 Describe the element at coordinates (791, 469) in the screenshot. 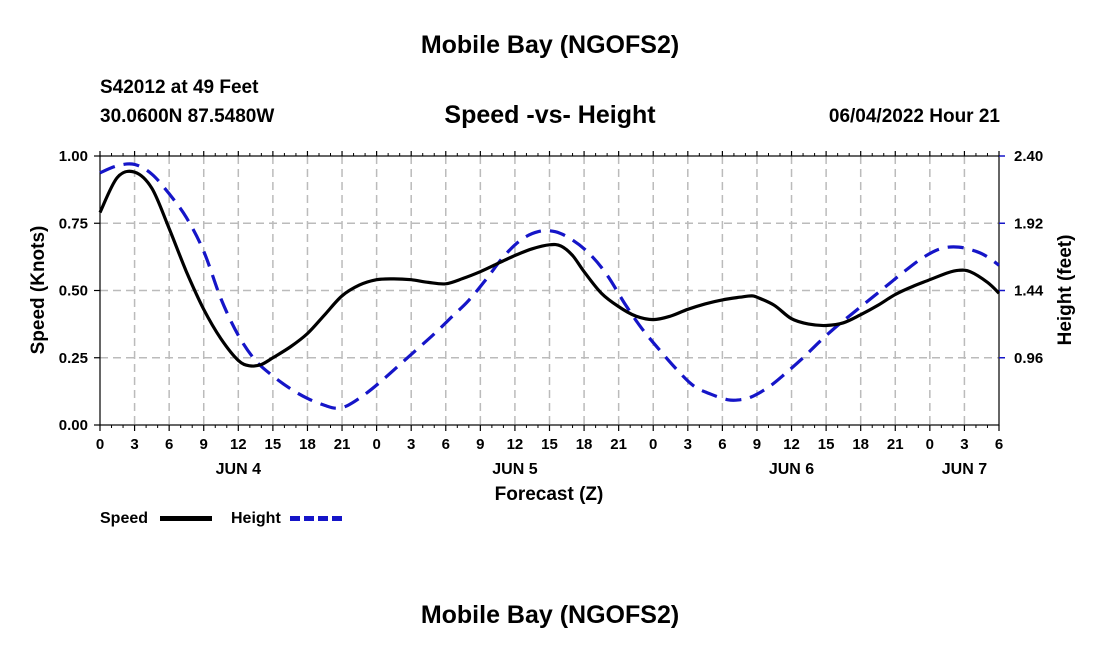

I see `date-label: JUN 6` at that location.